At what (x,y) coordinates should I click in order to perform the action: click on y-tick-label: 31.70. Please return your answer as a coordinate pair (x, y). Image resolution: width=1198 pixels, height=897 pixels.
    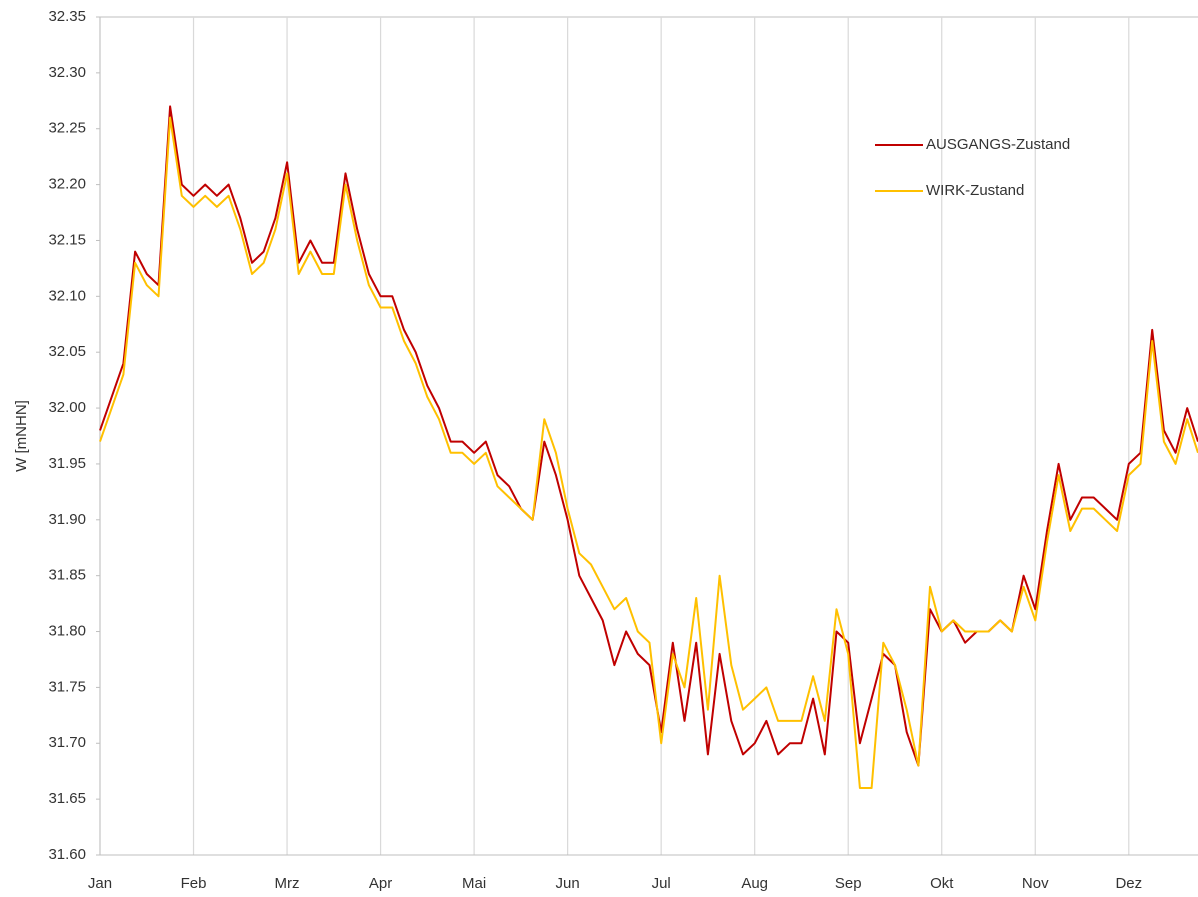
    Looking at the image, I should click on (67, 742).